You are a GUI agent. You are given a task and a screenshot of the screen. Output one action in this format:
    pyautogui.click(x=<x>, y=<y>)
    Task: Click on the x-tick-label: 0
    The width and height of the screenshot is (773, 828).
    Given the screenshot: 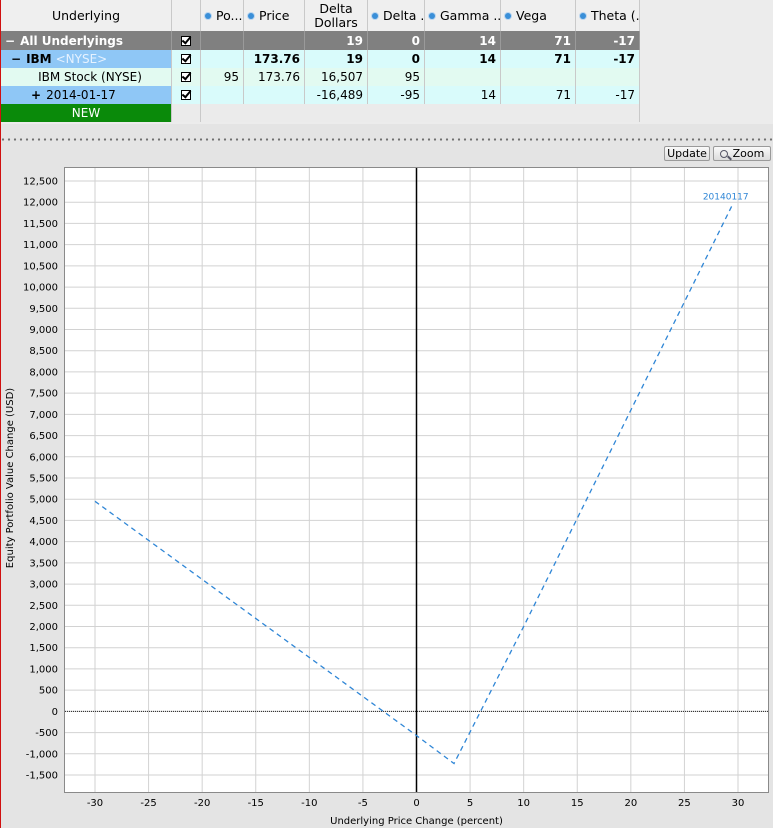 What is the action you would take?
    pyautogui.click(x=416, y=803)
    